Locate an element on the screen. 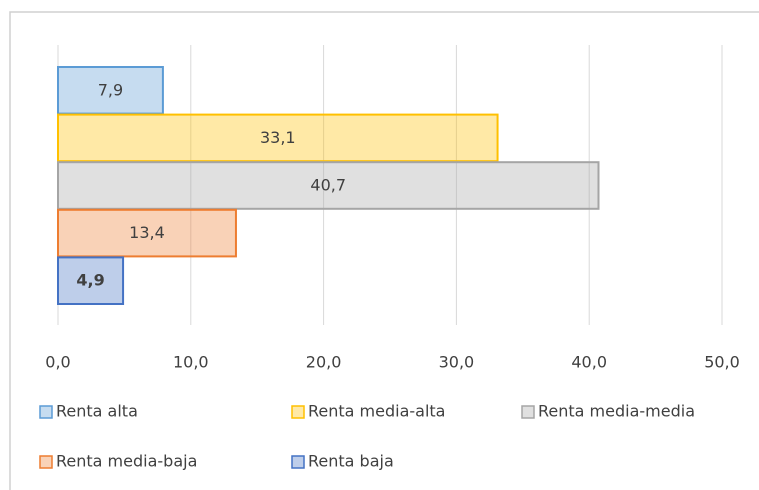 This screenshot has height=490, width=759. data-label: 40,7 is located at coordinates (328, 185).